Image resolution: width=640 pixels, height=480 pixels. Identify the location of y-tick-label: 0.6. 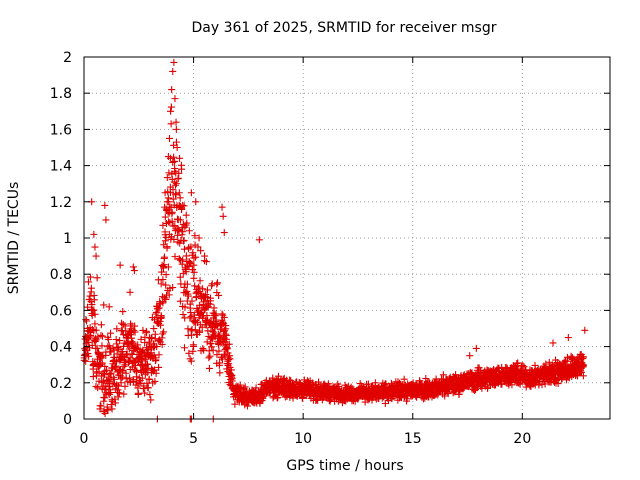
(61, 311).